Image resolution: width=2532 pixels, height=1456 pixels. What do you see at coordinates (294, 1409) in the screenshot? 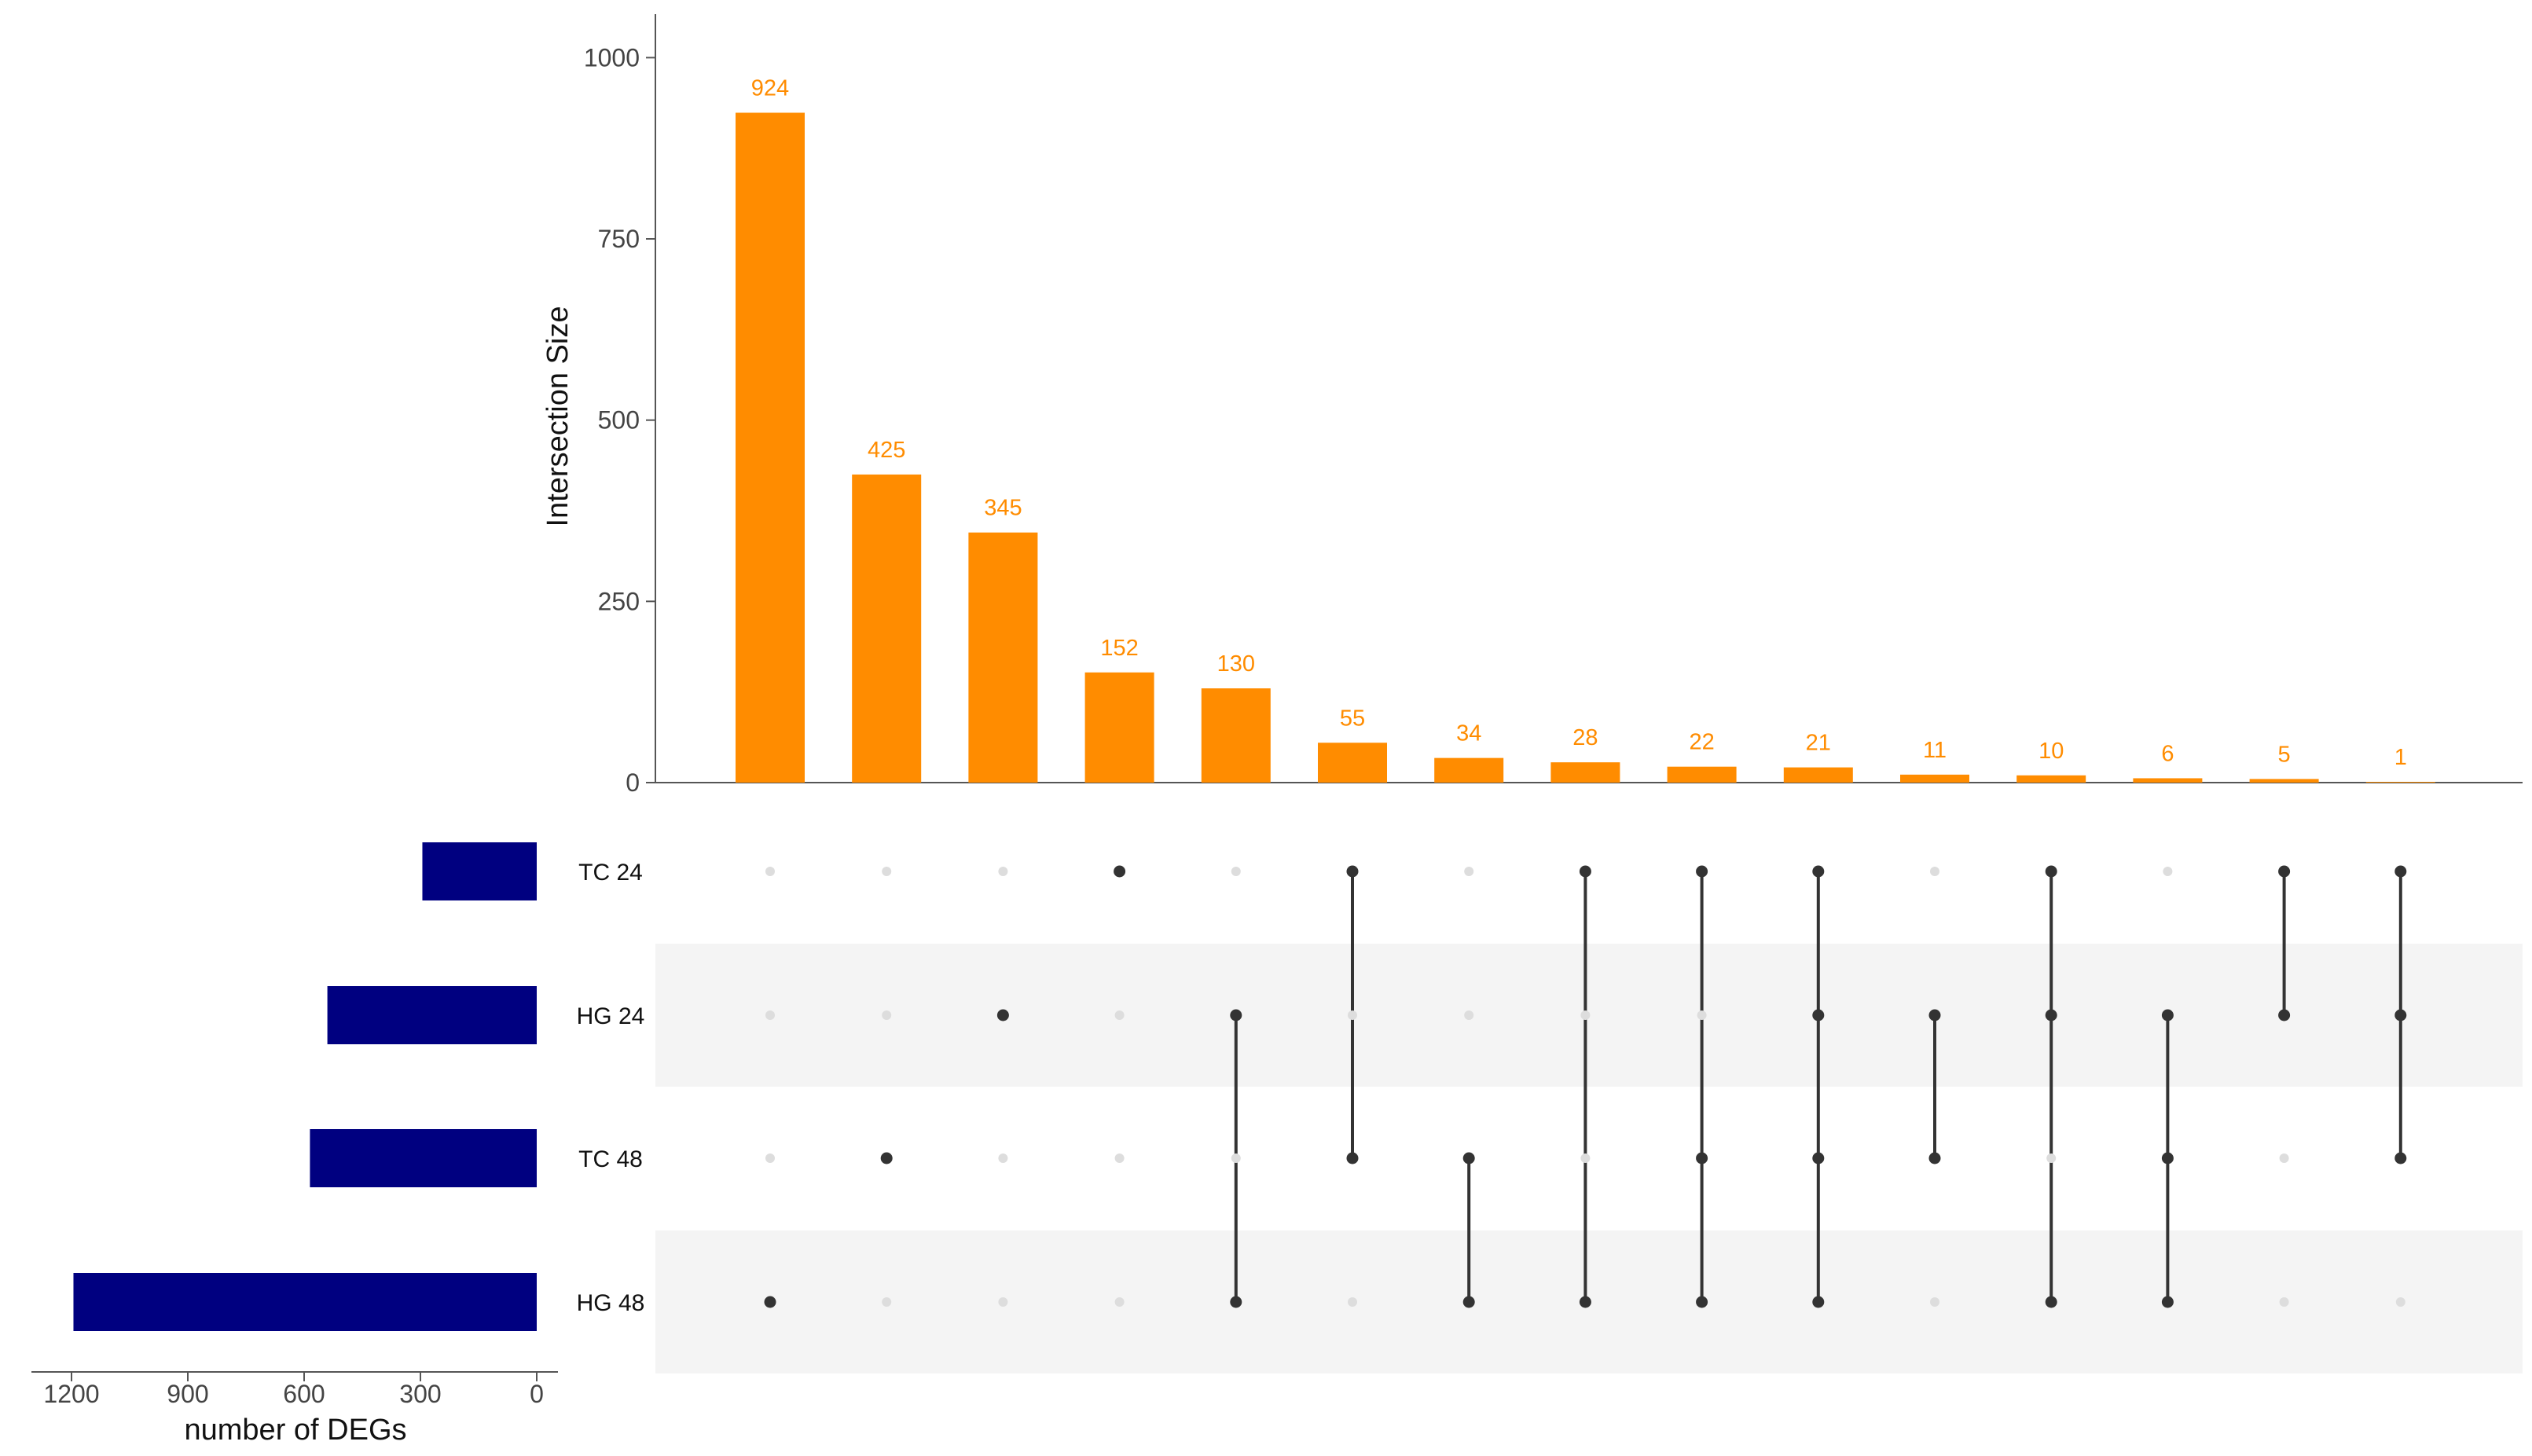
I see `set-size-axis: number of DEGs` at bounding box center [294, 1409].